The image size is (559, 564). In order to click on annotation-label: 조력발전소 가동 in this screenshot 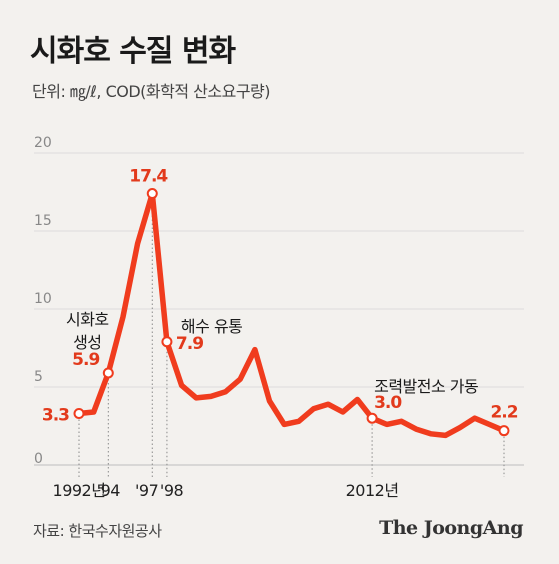, I will do `click(426, 386)`.